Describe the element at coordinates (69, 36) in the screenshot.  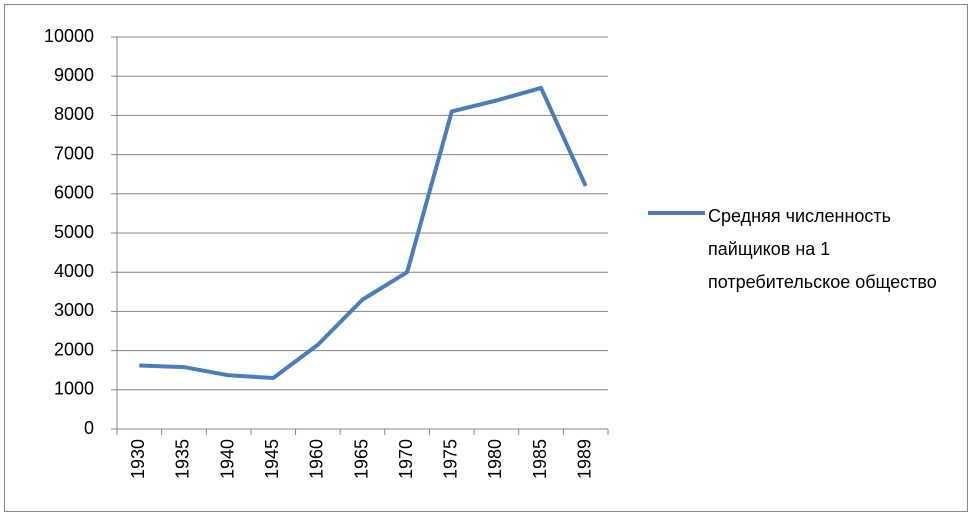
I see `y-tick-label: 10000` at that location.